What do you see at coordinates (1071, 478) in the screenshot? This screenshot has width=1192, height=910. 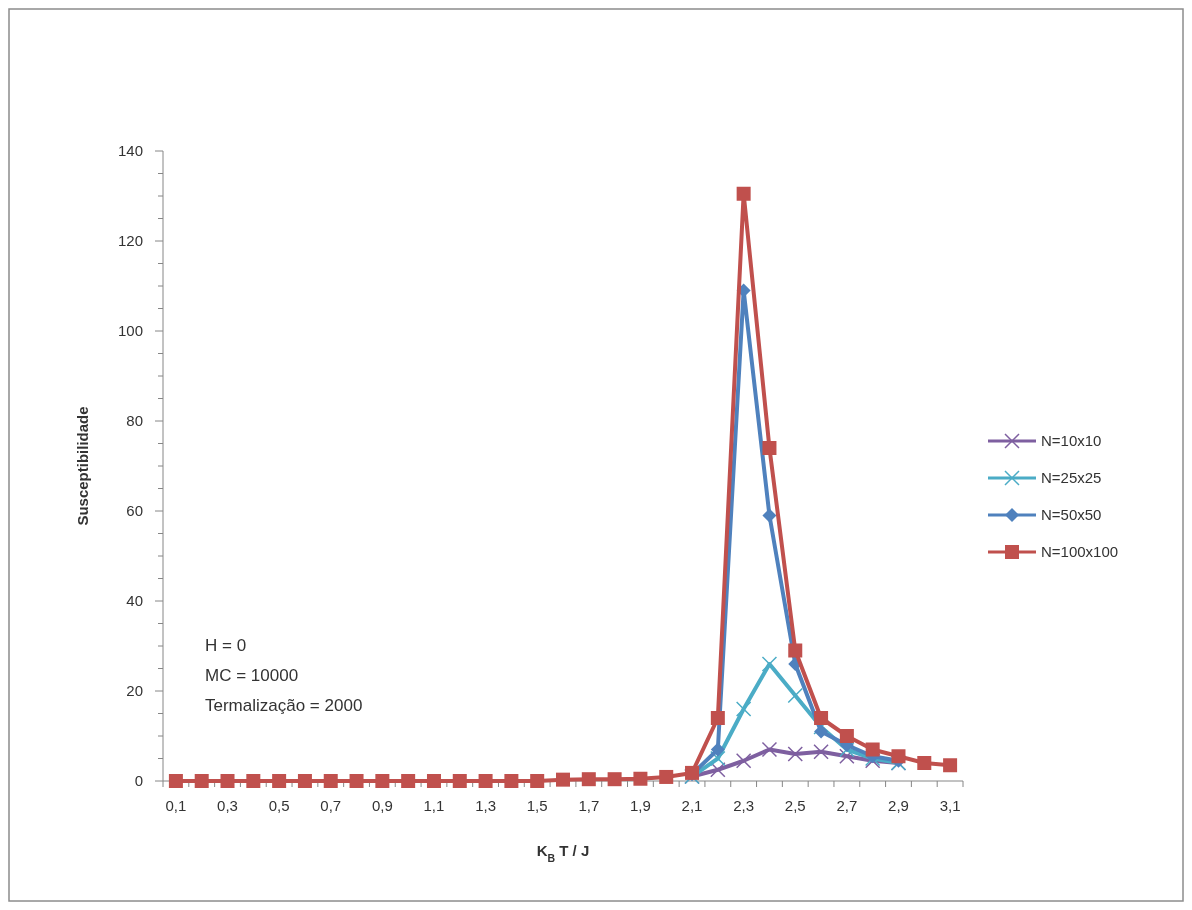 I see `legend-label: N=25x25` at bounding box center [1071, 478].